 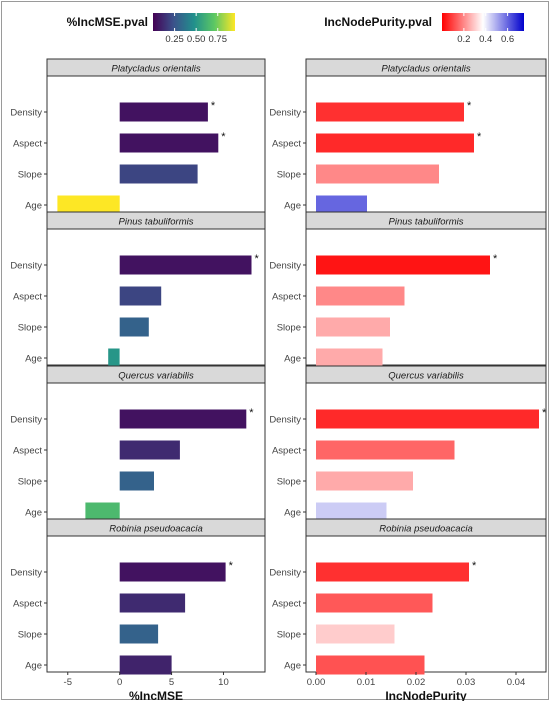 What do you see at coordinates (174, 39) in the screenshot?
I see `legend-tick-label: 0.25` at bounding box center [174, 39].